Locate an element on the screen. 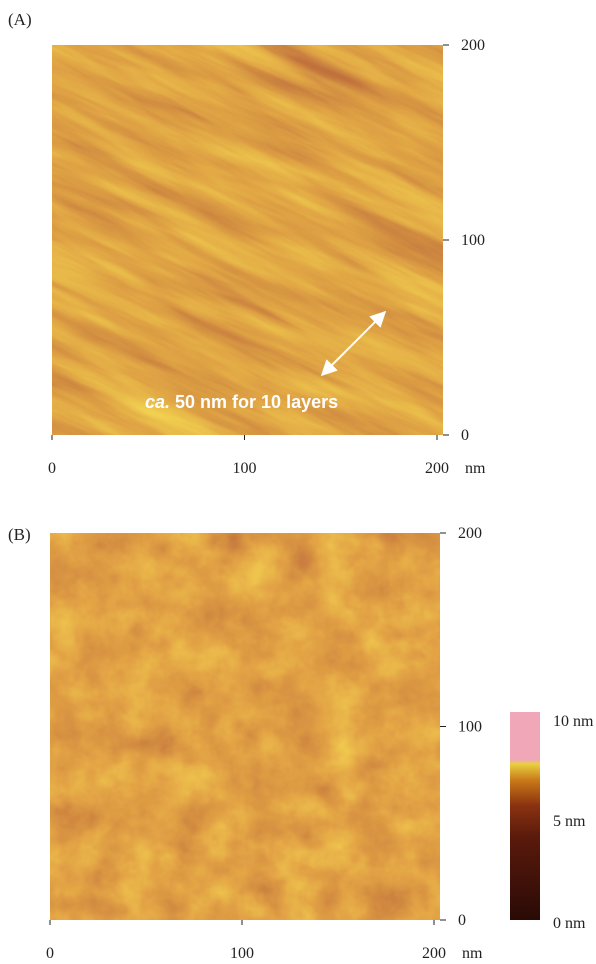 Image resolution: width=596 pixels, height=964 pixels. colorbar is located at coordinates (525, 816).